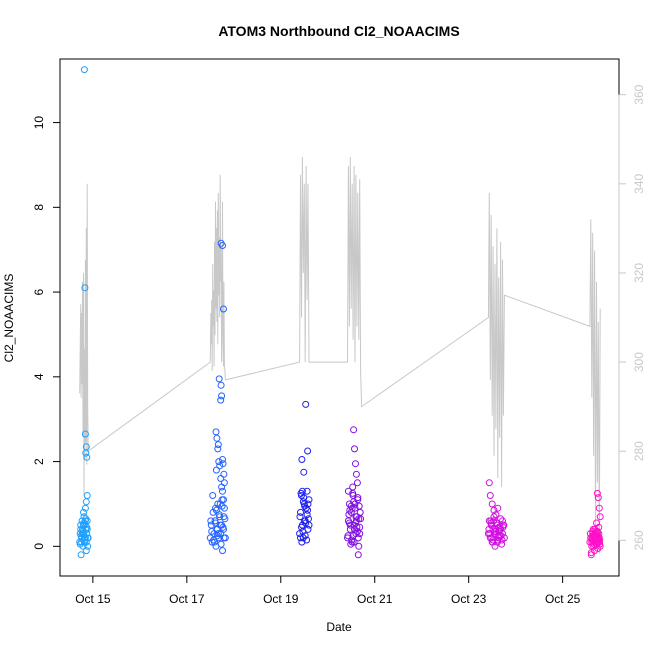 Image resolution: width=650 pixels, height=650 pixels. I want to click on chart-title: ATOM3 Northbound Cl2_NOAACIMS, so click(338, 31).